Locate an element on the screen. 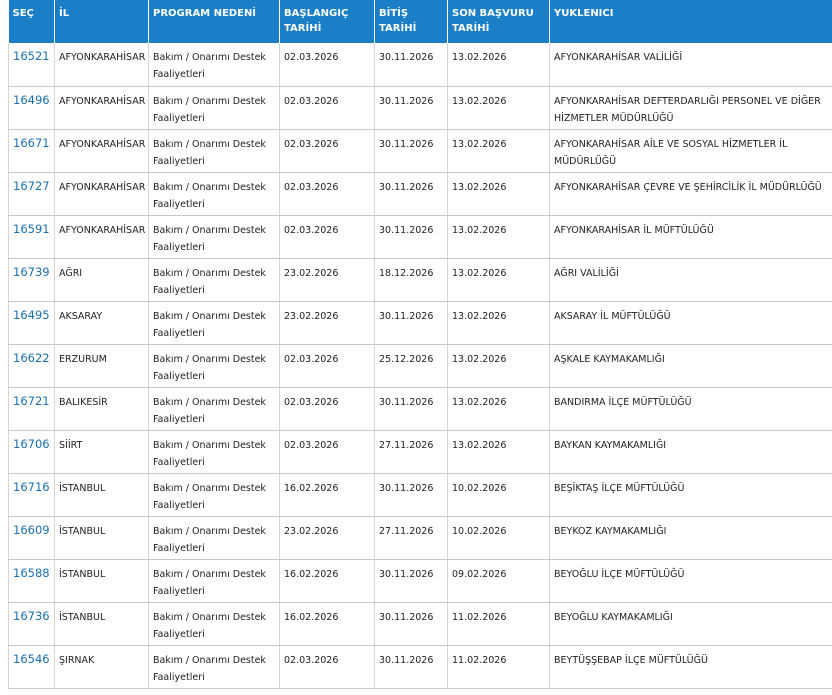 This screenshot has width=832, height=695. select-link: 16739 is located at coordinates (31, 280).